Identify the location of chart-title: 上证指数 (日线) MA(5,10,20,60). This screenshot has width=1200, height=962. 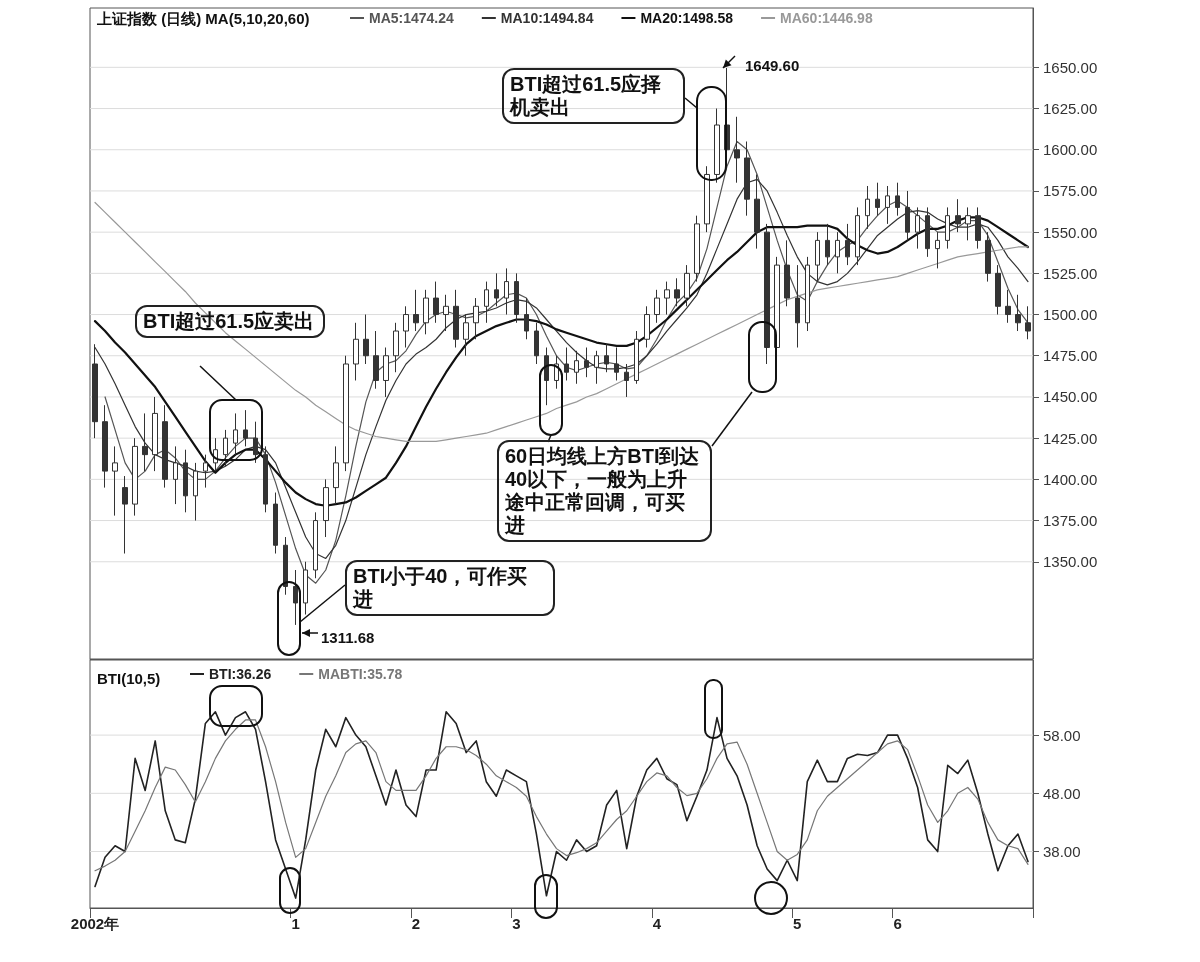
(203, 18).